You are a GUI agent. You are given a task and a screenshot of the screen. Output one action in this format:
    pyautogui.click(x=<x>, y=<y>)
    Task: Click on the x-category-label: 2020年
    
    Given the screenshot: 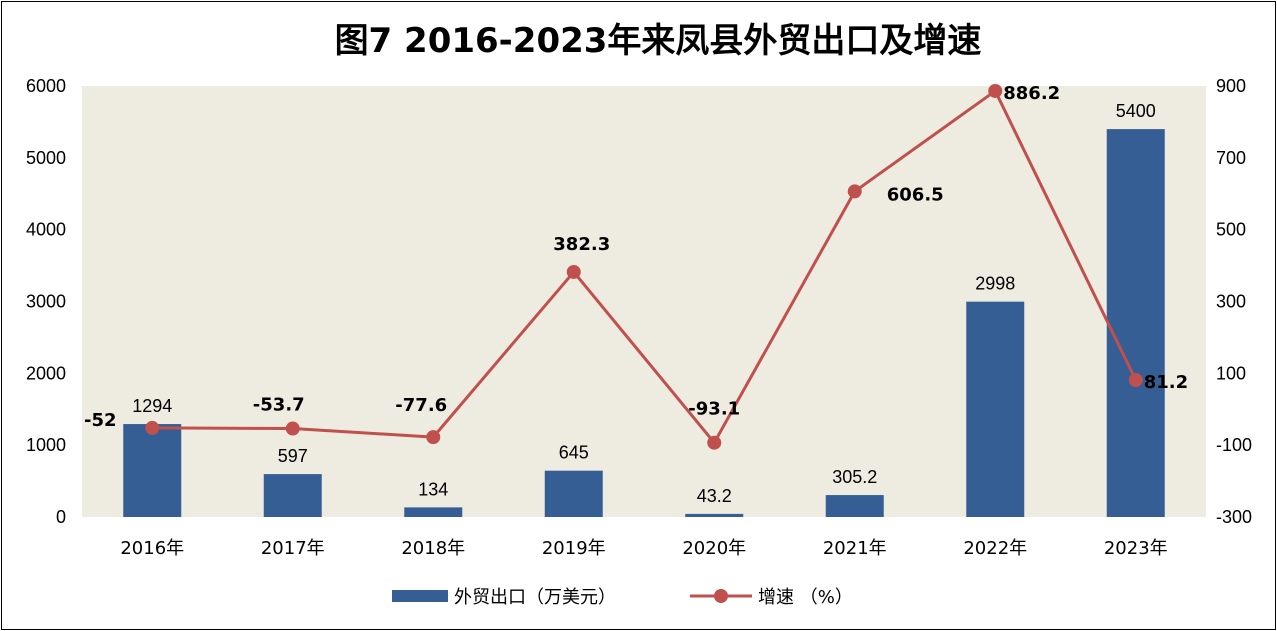 What is the action you would take?
    pyautogui.click(x=714, y=548)
    